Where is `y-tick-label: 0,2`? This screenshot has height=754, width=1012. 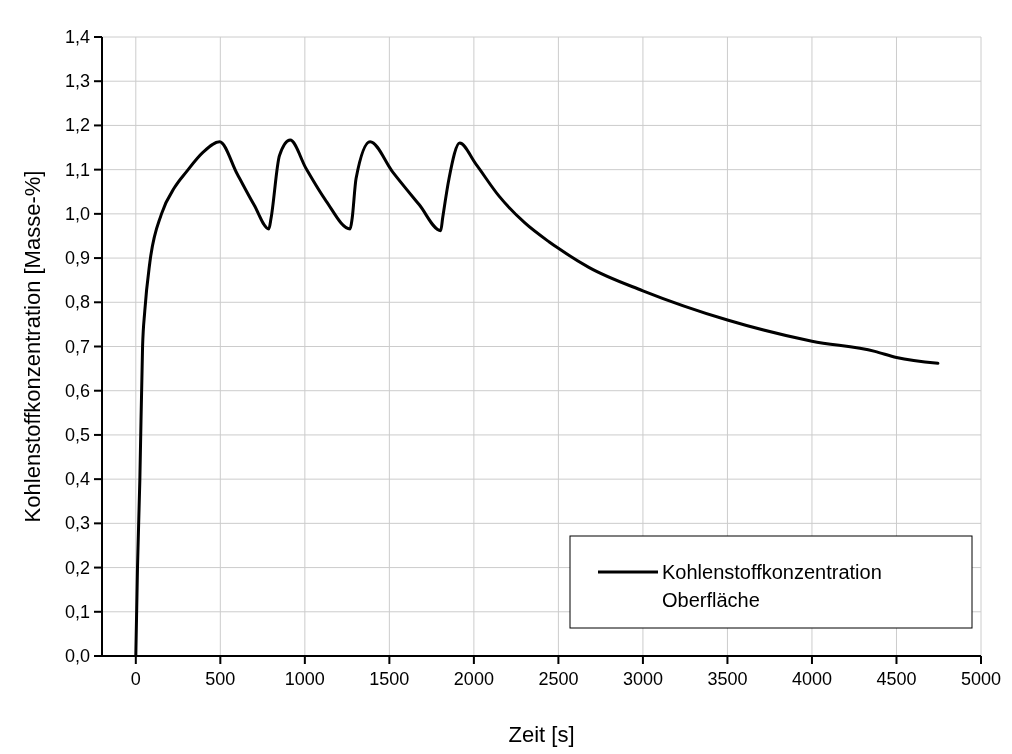
y-tick-label: 0,2 is located at coordinates (77, 567).